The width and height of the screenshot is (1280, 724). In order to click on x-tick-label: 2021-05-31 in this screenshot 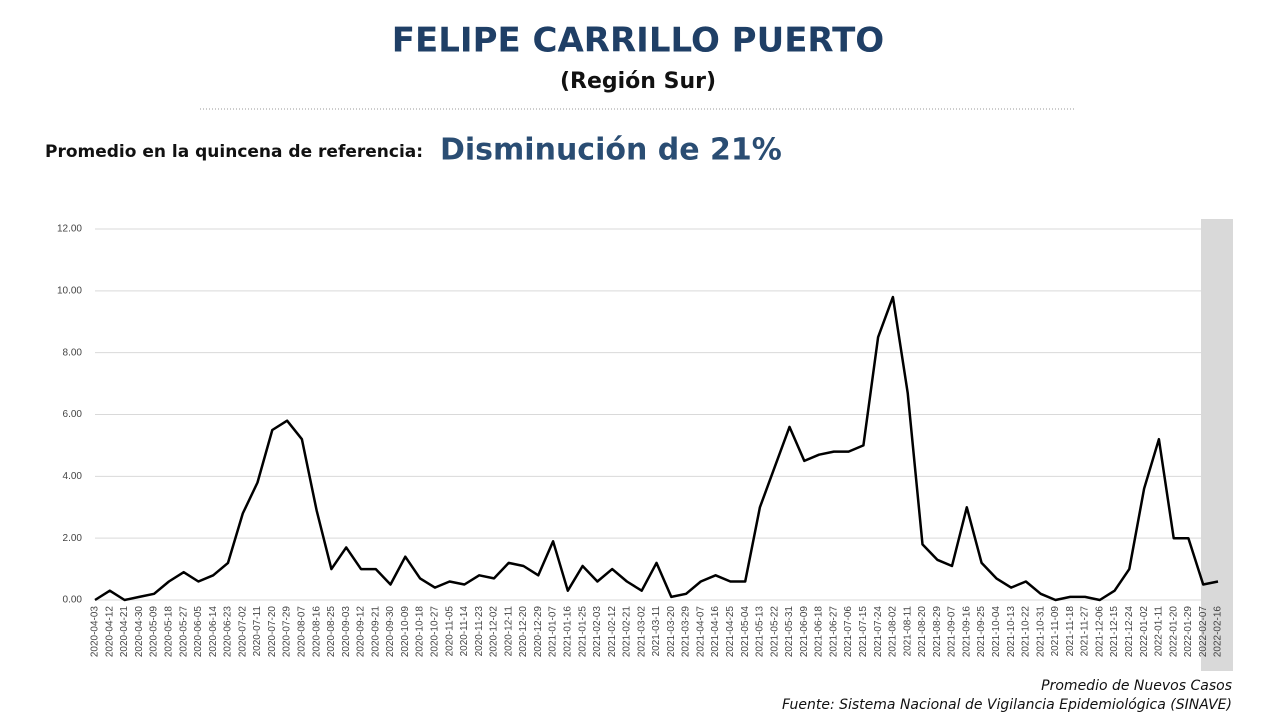, I will do `click(789, 632)`.